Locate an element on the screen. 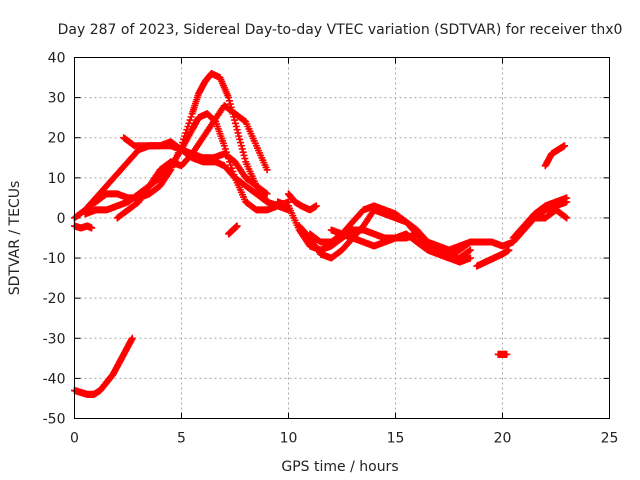  x-tick-label: 20 is located at coordinates (503, 439).